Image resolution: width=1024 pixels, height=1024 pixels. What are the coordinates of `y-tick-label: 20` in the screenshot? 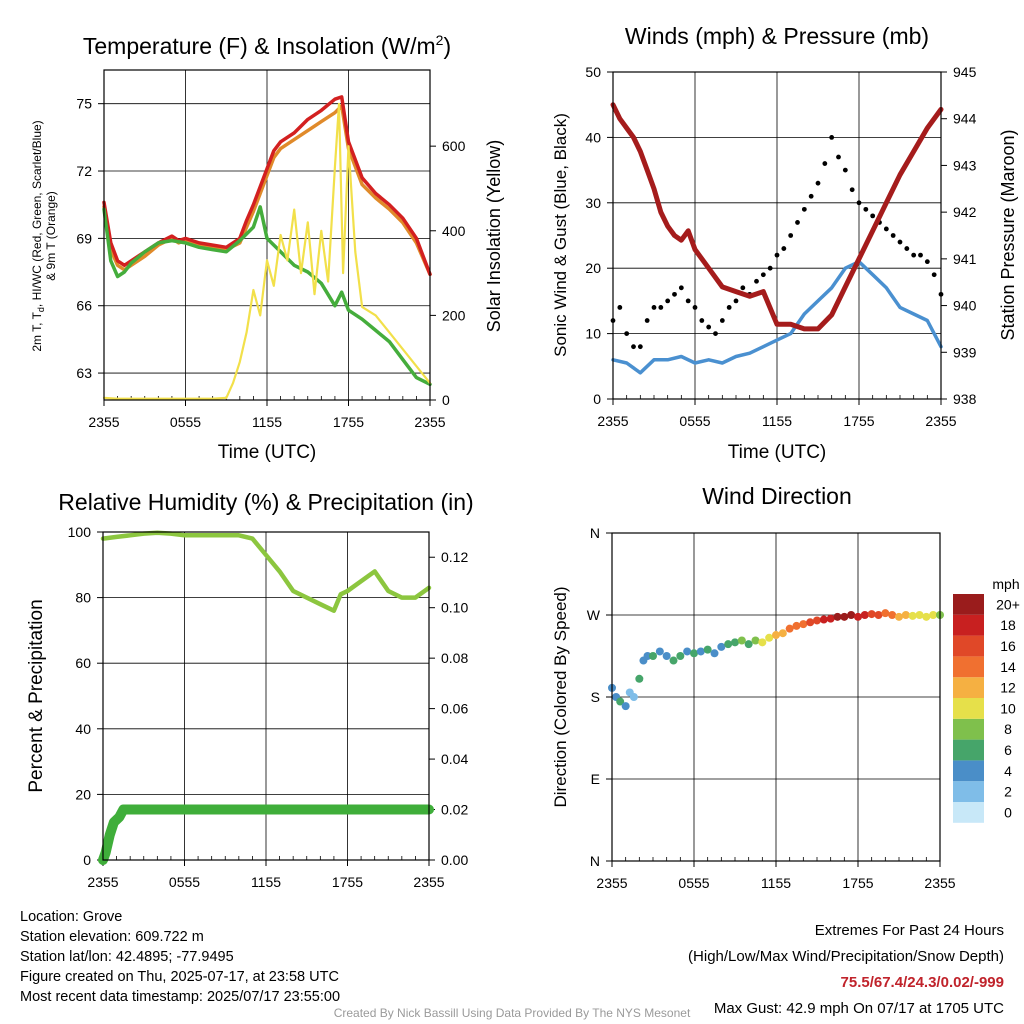 It's located at (83, 794).